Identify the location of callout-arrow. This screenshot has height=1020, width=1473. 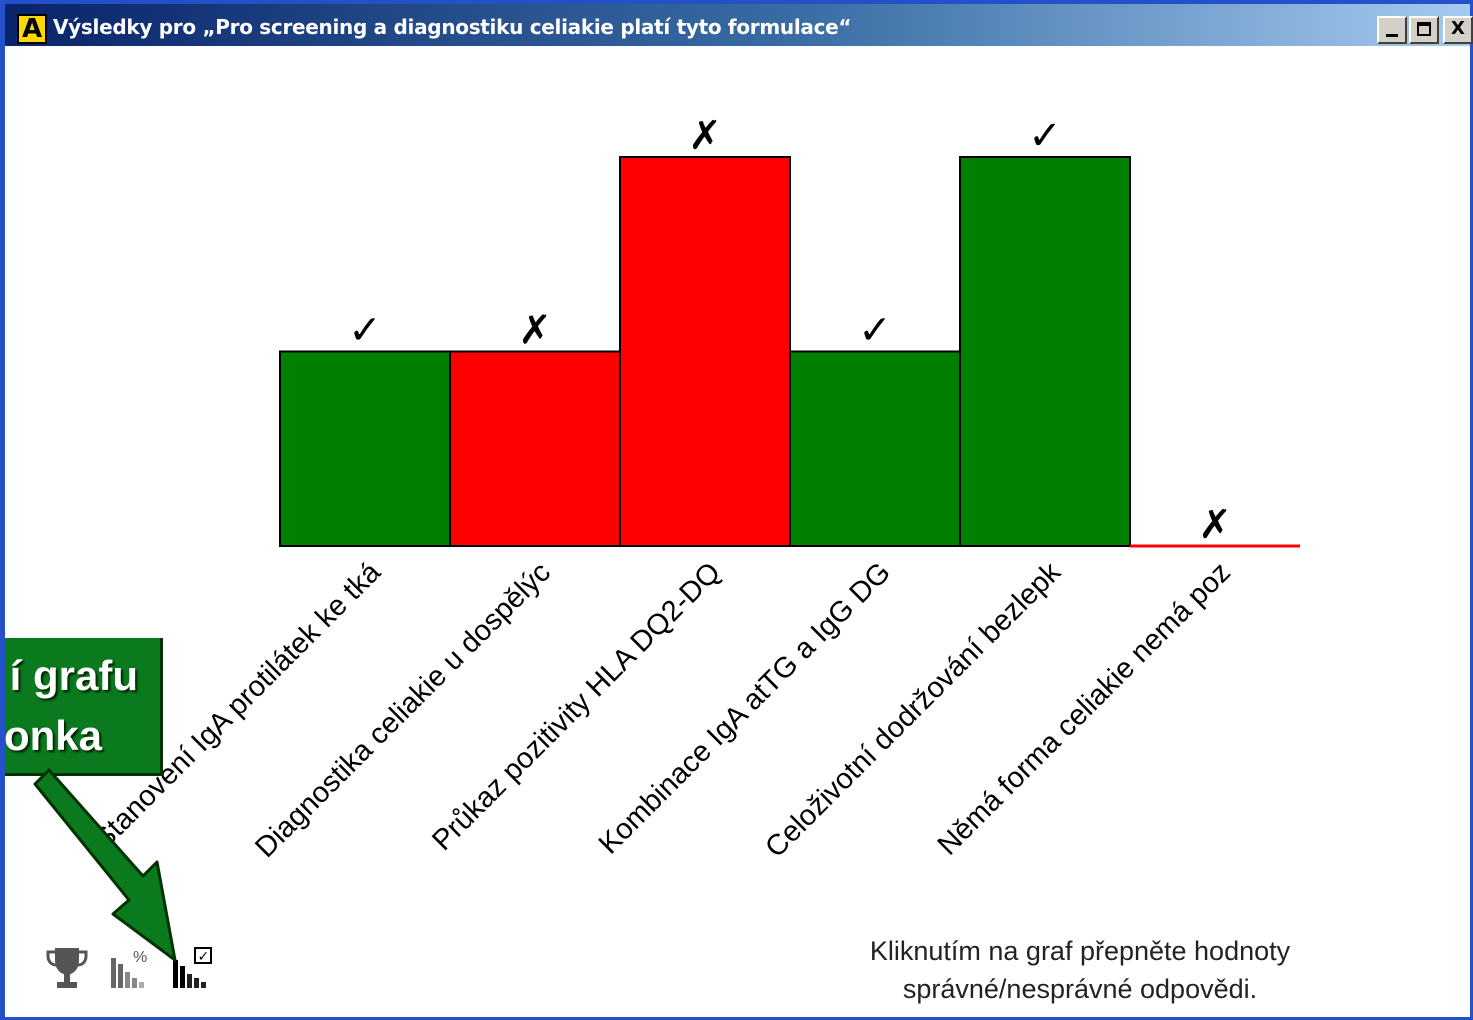
(105, 865).